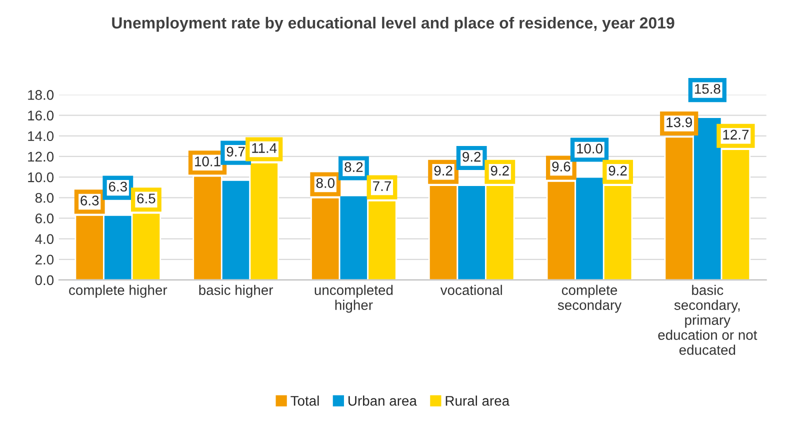 The height and width of the screenshot is (421, 786). What do you see at coordinates (44, 197) in the screenshot?
I see `y-tick-label: 8.0` at bounding box center [44, 197].